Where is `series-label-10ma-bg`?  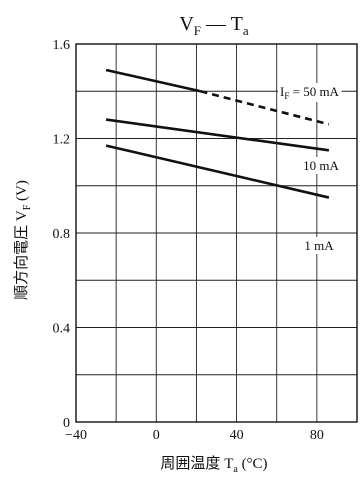
series-label-10ma-bg is located at coordinates (321, 165).